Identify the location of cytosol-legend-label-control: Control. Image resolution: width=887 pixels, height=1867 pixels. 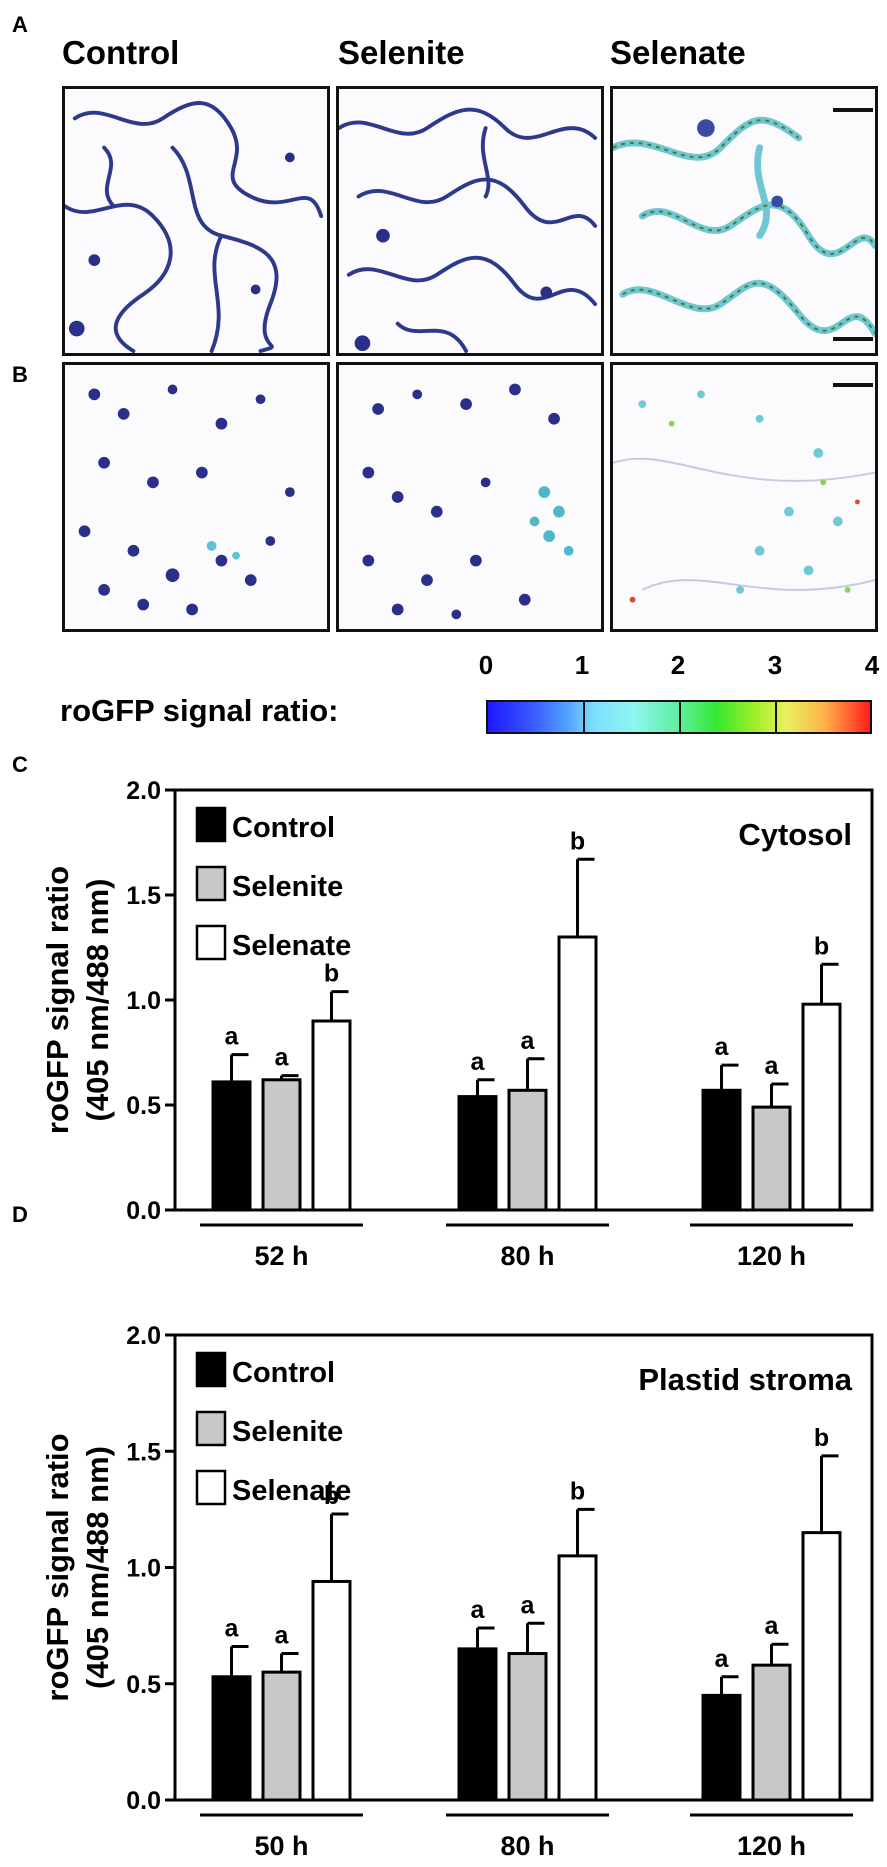
(283, 828).